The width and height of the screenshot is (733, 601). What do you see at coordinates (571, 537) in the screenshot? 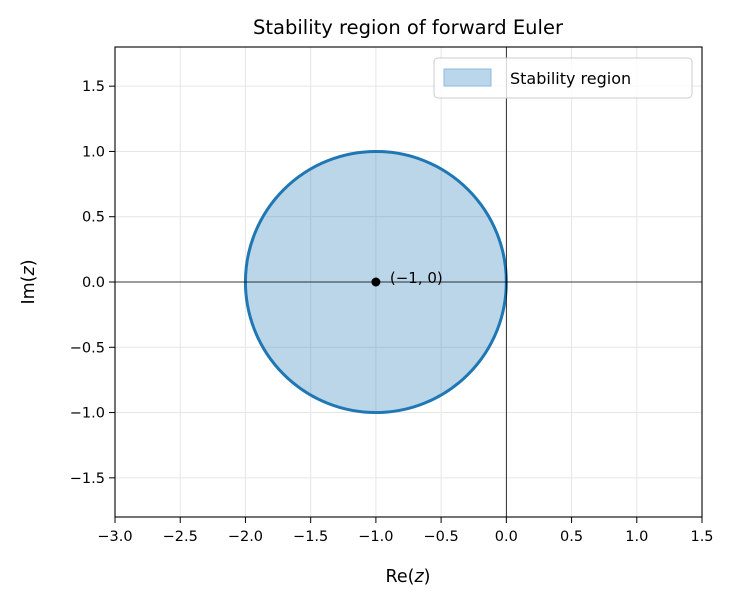
I see `x-tick-label: 0.5` at bounding box center [571, 537].